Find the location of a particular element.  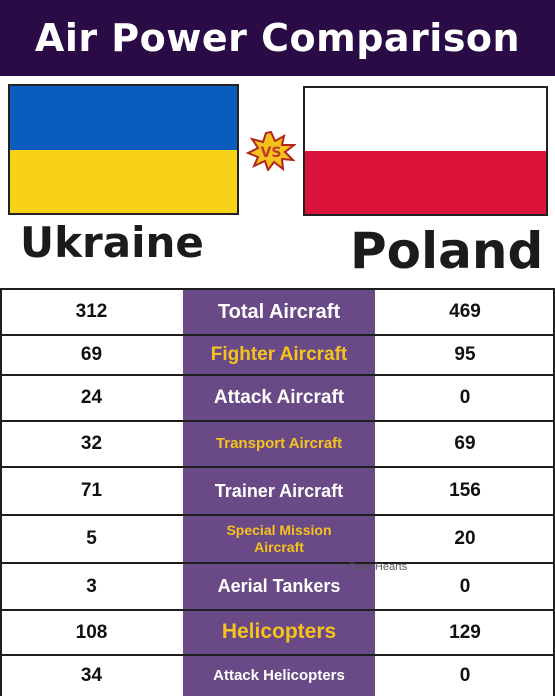

ukraine-value: 108 is located at coordinates (91, 632).